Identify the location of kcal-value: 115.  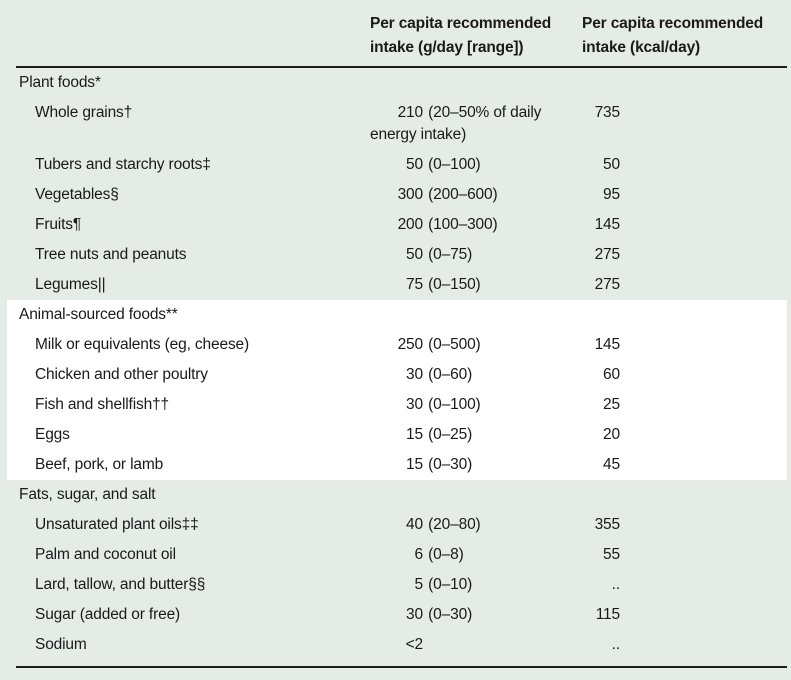
(607, 614).